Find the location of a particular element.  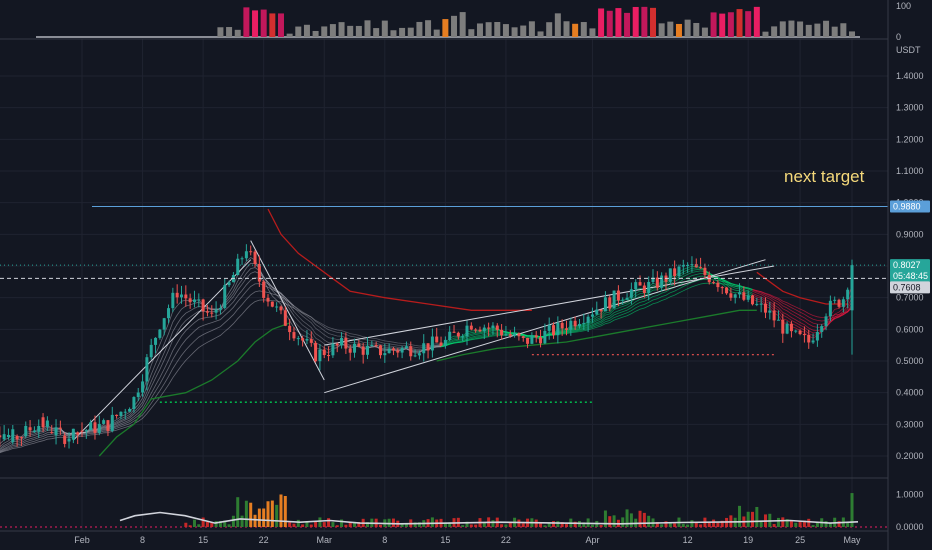

price-tag-label: 0.9880 is located at coordinates (907, 206).